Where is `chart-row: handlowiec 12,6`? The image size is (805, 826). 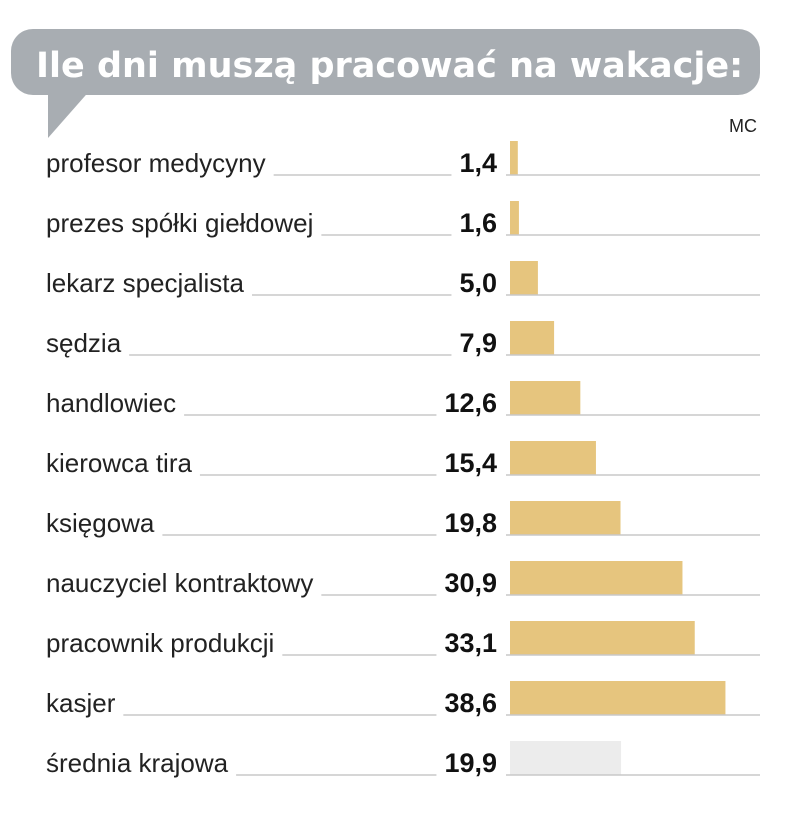
chart-row: handlowiec 12,6 is located at coordinates (403, 399).